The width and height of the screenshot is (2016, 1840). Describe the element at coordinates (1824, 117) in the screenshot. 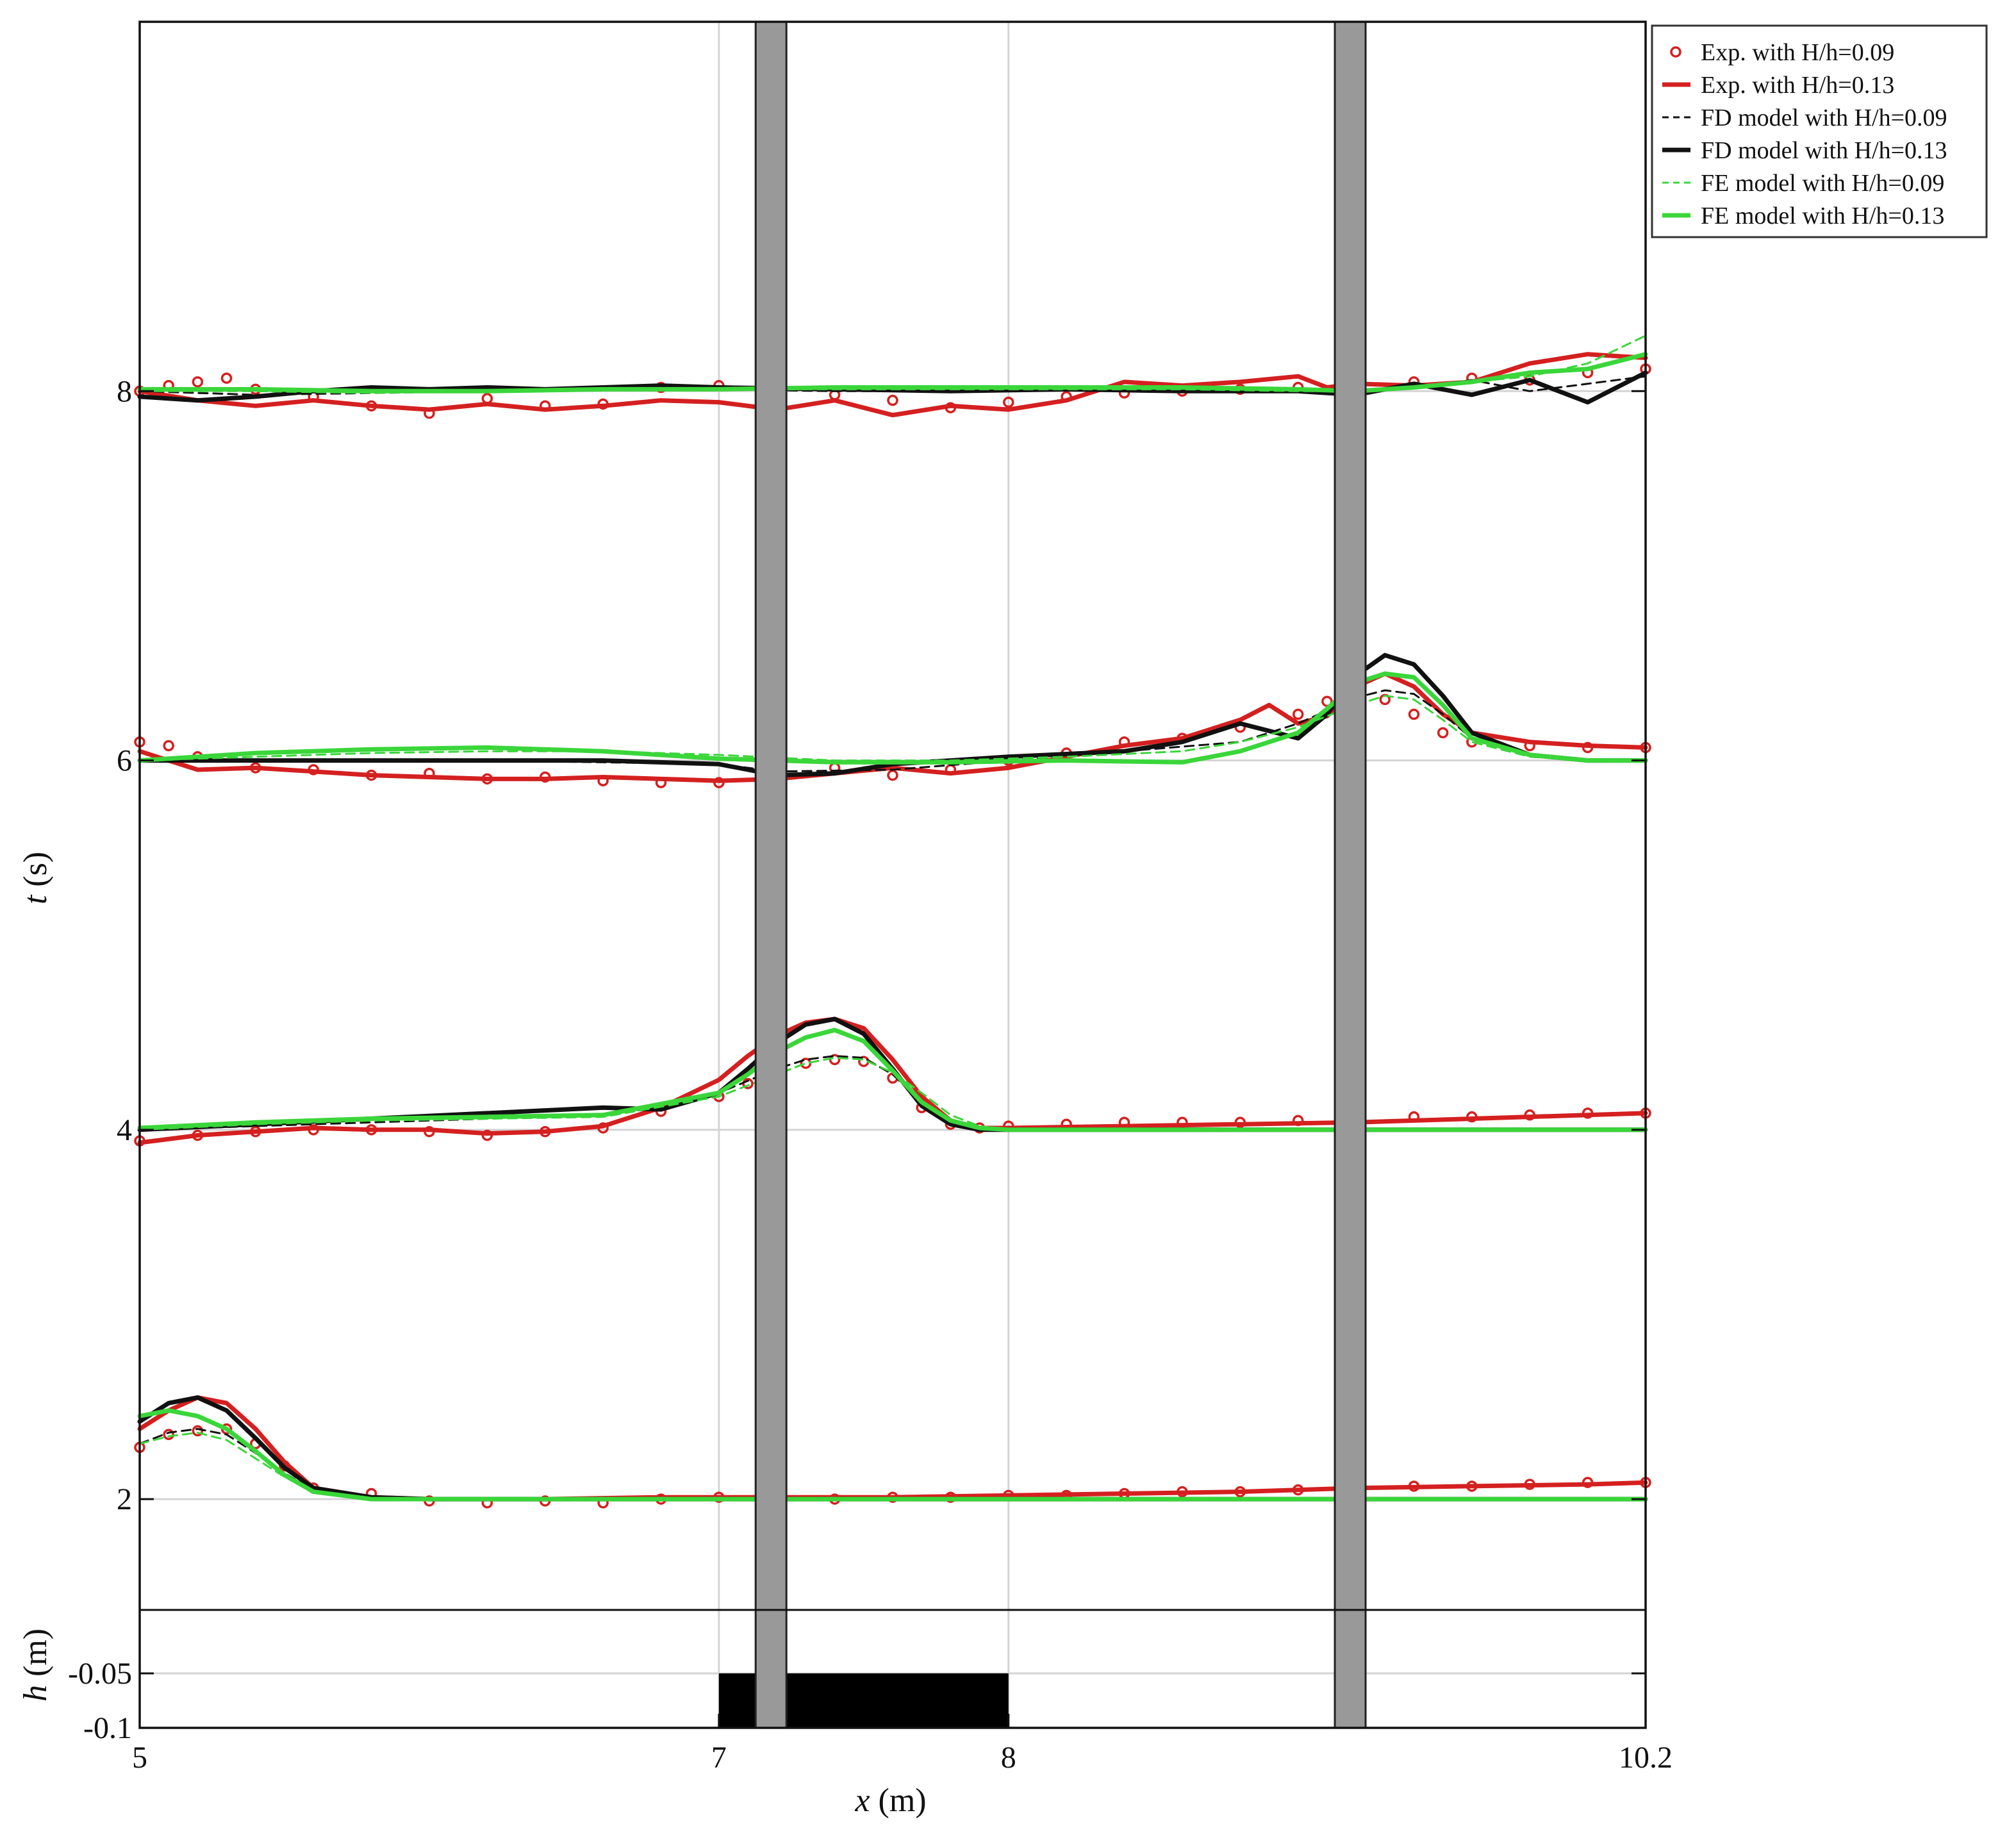

I see `legend-label-2: FD model with H/h=0.09` at that location.